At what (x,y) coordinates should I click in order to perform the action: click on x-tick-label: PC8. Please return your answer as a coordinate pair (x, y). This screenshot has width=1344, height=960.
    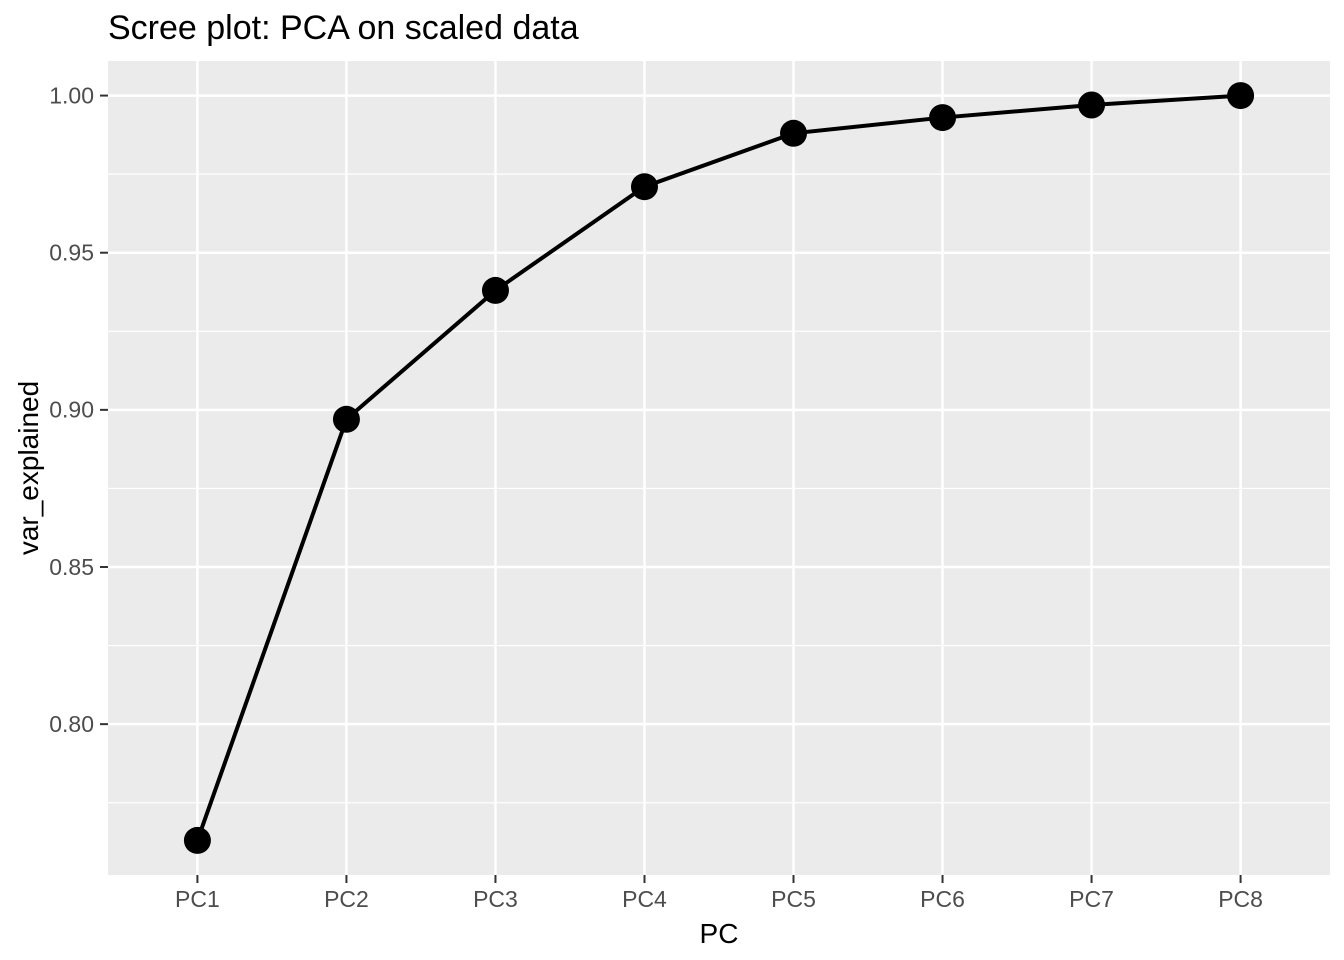
    Looking at the image, I should click on (1240, 899).